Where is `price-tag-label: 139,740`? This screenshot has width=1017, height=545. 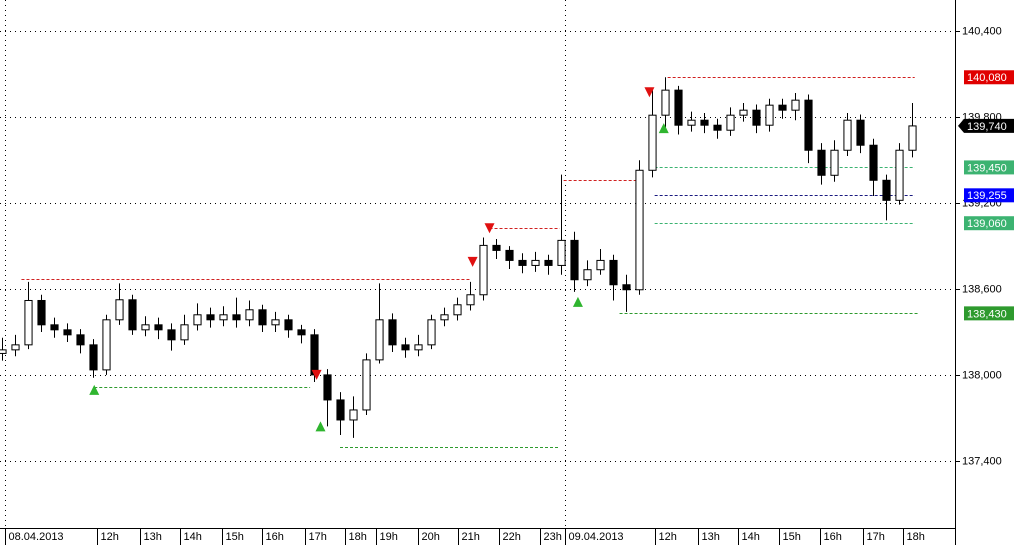 price-tag-label: 139,740 is located at coordinates (987, 127).